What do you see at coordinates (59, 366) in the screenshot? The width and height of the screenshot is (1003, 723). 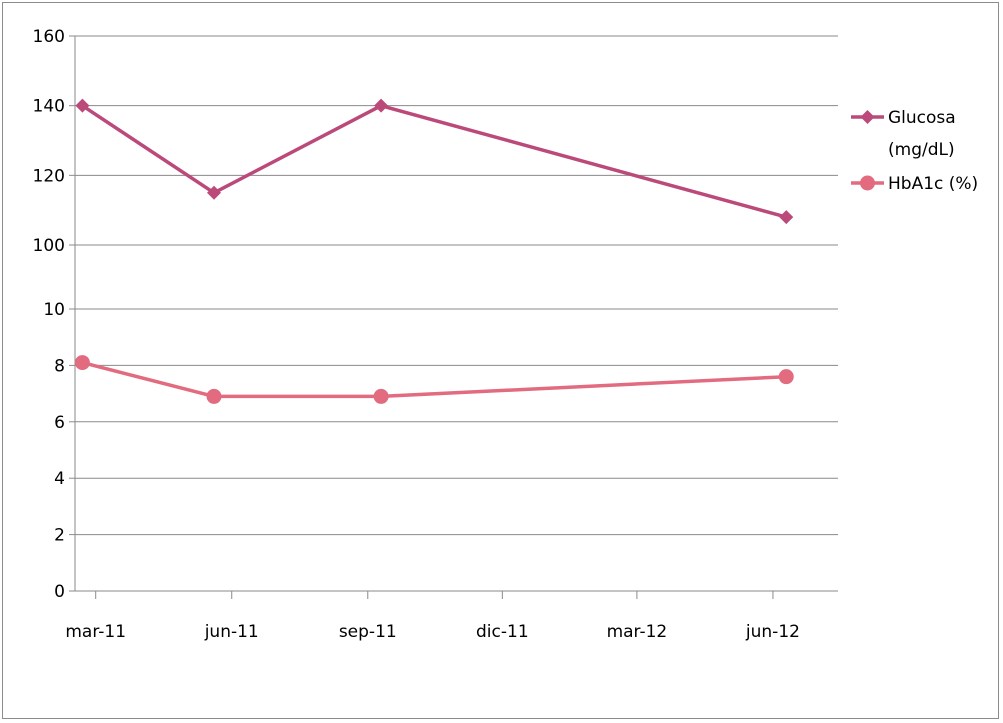 I see `y-tick-label-lower-8: 8` at bounding box center [59, 366].